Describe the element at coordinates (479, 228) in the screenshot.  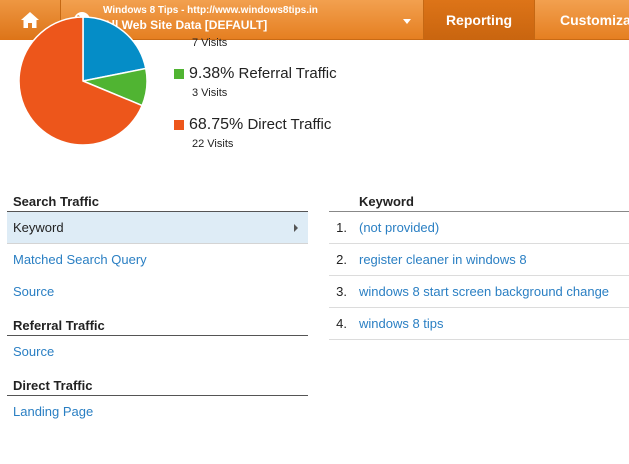
I see `table-row: 1. (not provided)` at that location.